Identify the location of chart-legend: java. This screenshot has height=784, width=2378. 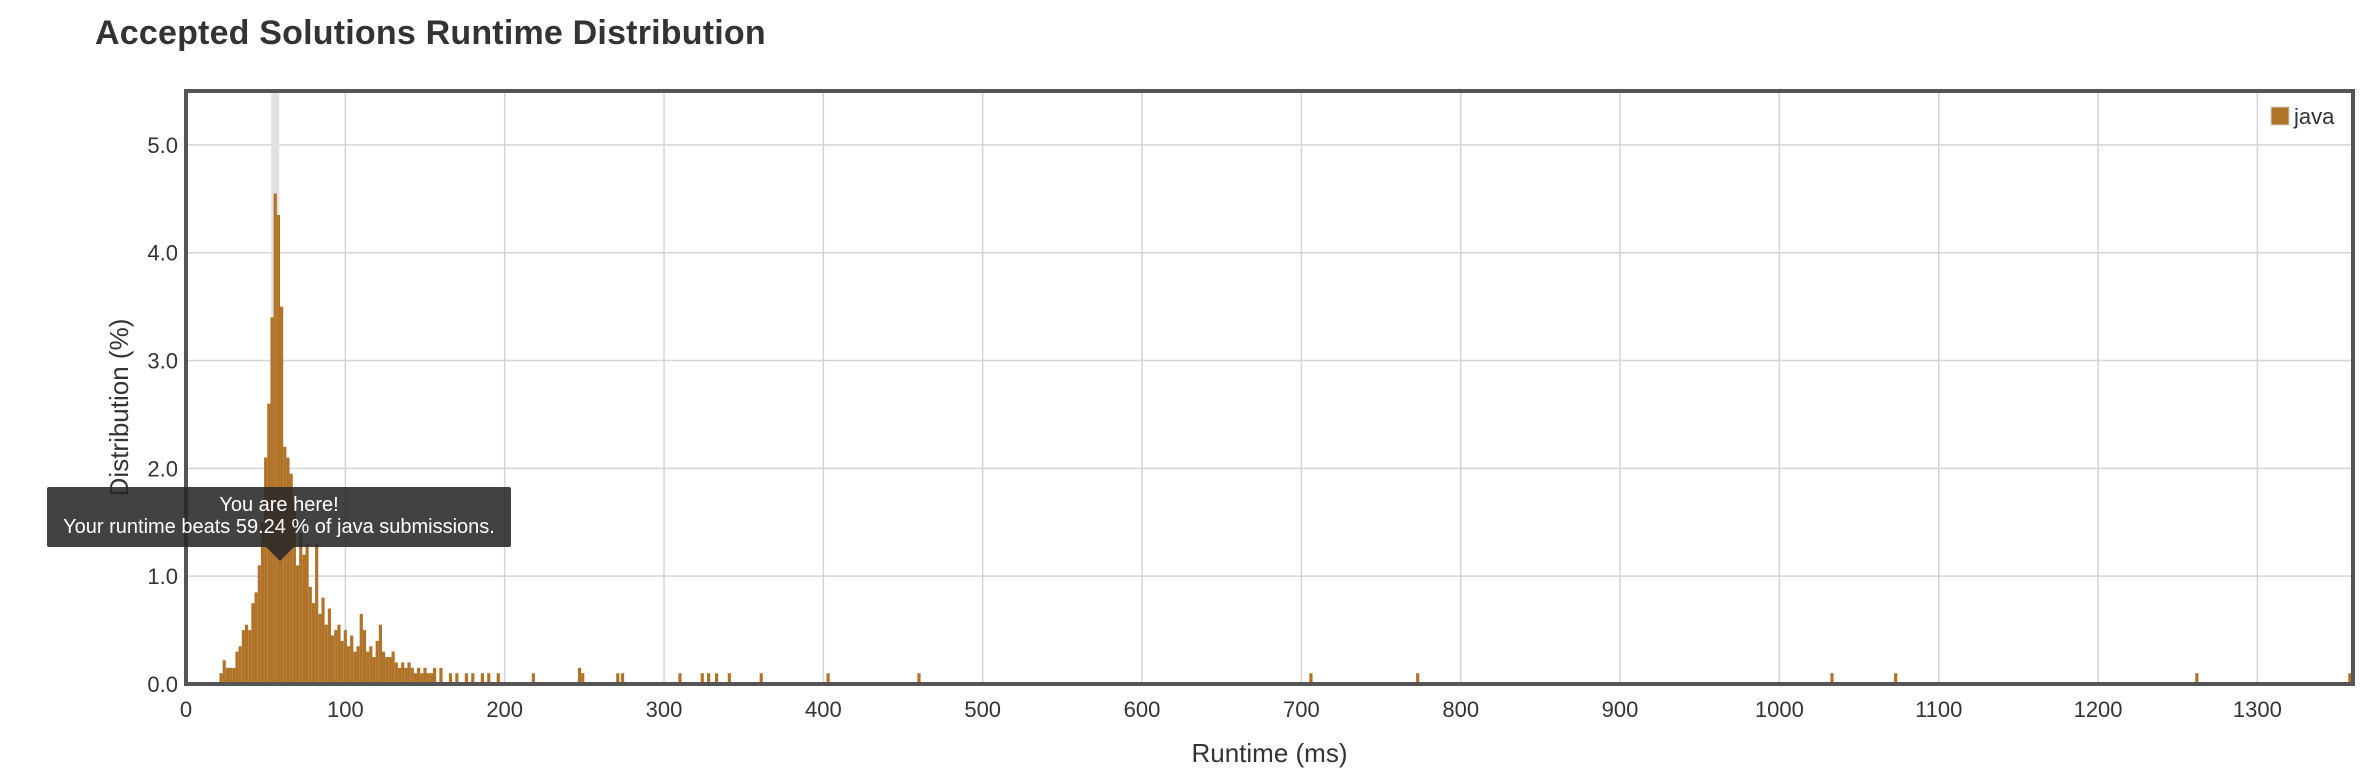
(2302, 116).